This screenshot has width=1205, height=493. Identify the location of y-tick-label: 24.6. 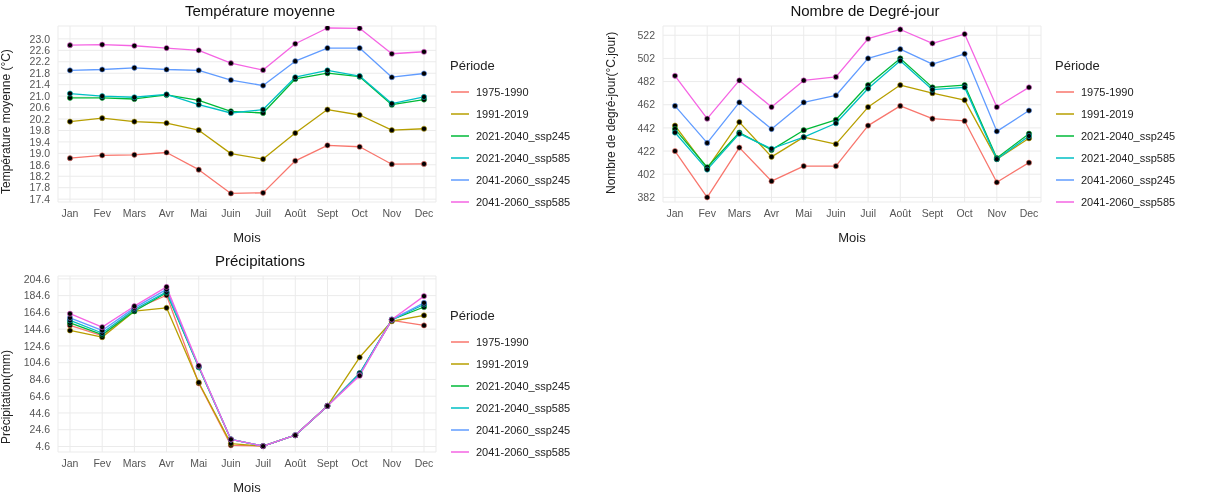
(40, 429).